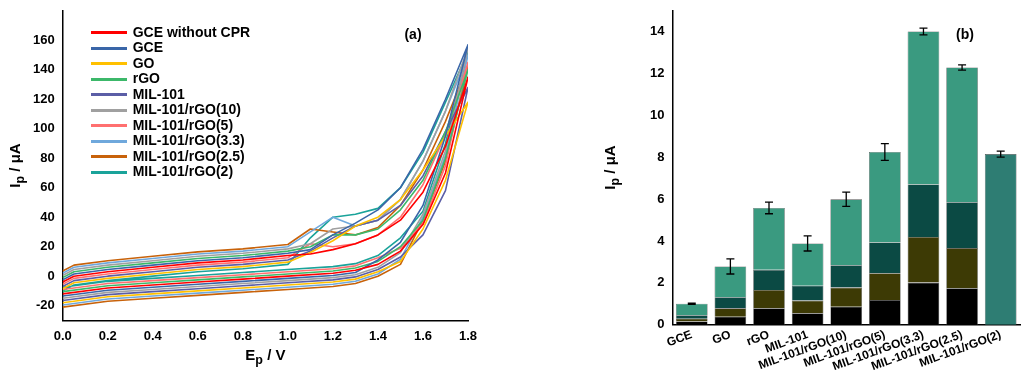 The image size is (1024, 377). What do you see at coordinates (657, 114) in the screenshot?
I see `y-tick-label: 10` at bounding box center [657, 114].